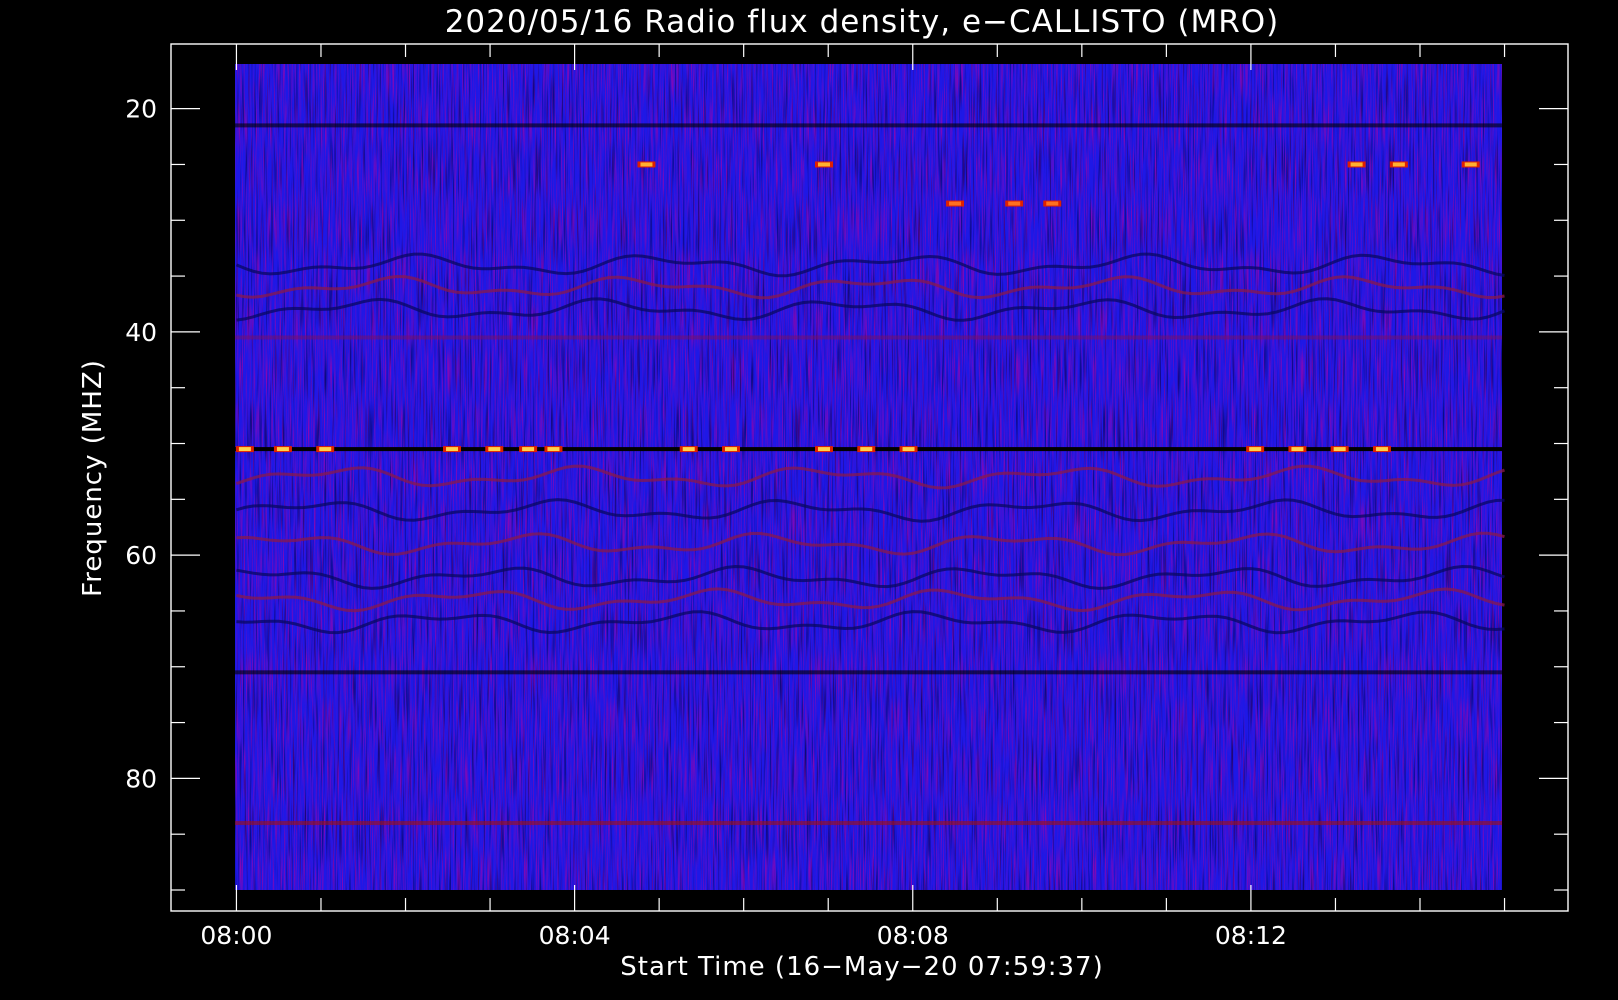 Image resolution: width=1618 pixels, height=1000 pixels. What do you see at coordinates (1251, 935) in the screenshot?
I see `x-tick-label: 08:12` at bounding box center [1251, 935].